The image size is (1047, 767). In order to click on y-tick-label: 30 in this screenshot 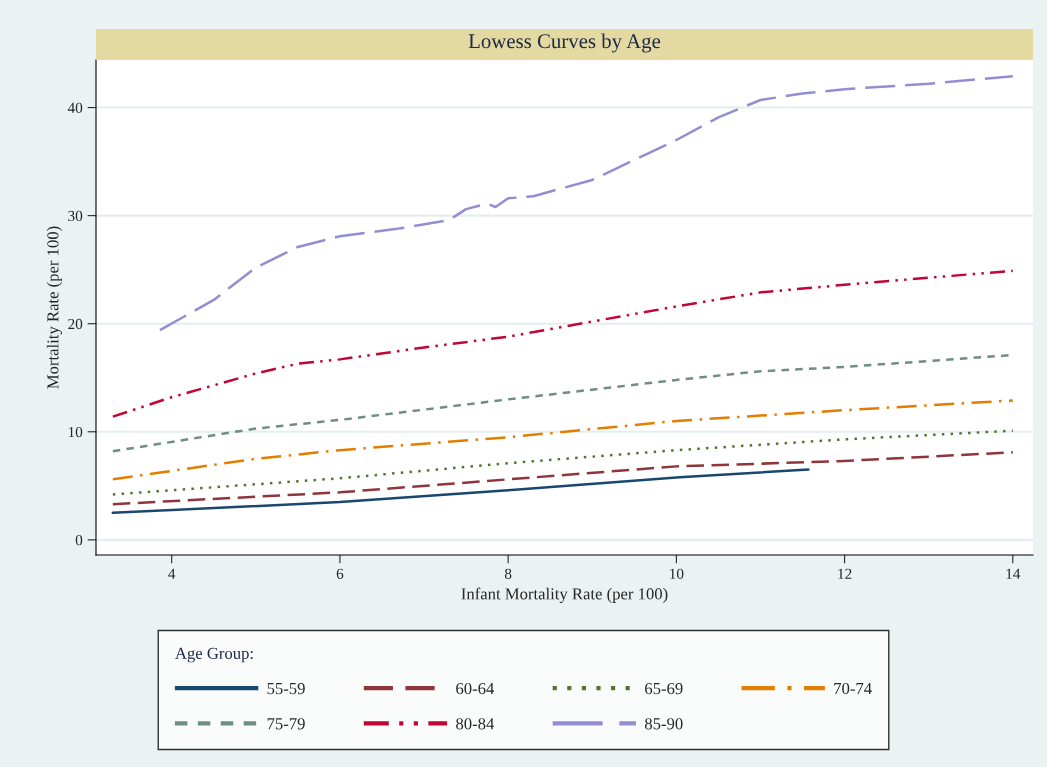, I will do `click(75, 216)`.